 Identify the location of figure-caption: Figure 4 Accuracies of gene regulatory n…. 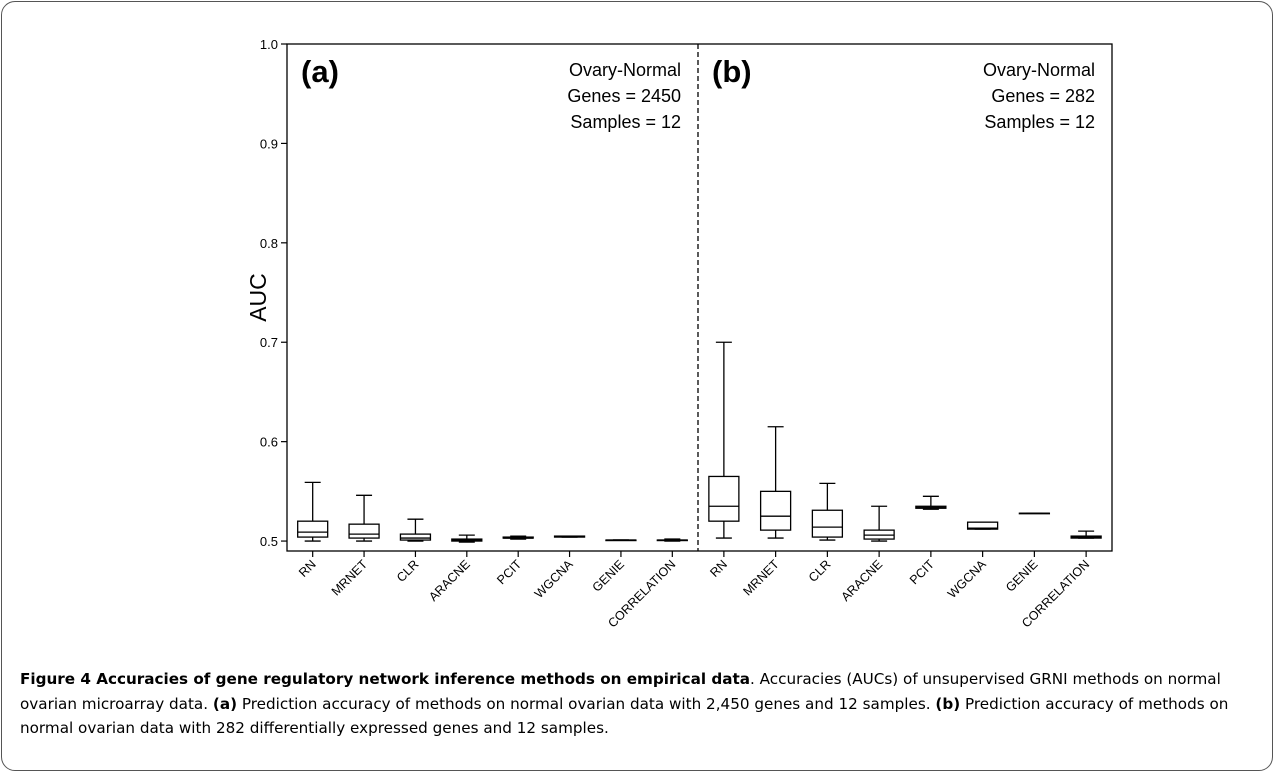
(641, 704).